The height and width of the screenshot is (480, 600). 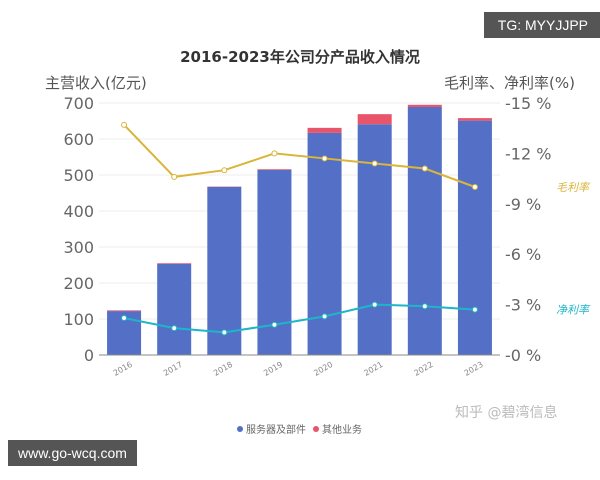 I want to click on y2-tick-label: -9 %, so click(x=523, y=204).